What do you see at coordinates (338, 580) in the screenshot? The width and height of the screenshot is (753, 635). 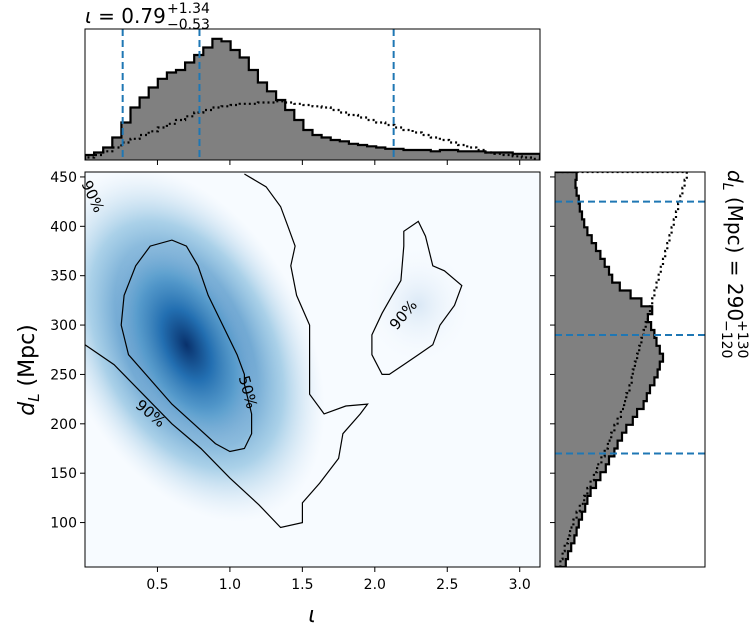 I see `x-axis-ticks: 0.5 1.0 1.5 2.0 2.5 3.0` at bounding box center [338, 580].